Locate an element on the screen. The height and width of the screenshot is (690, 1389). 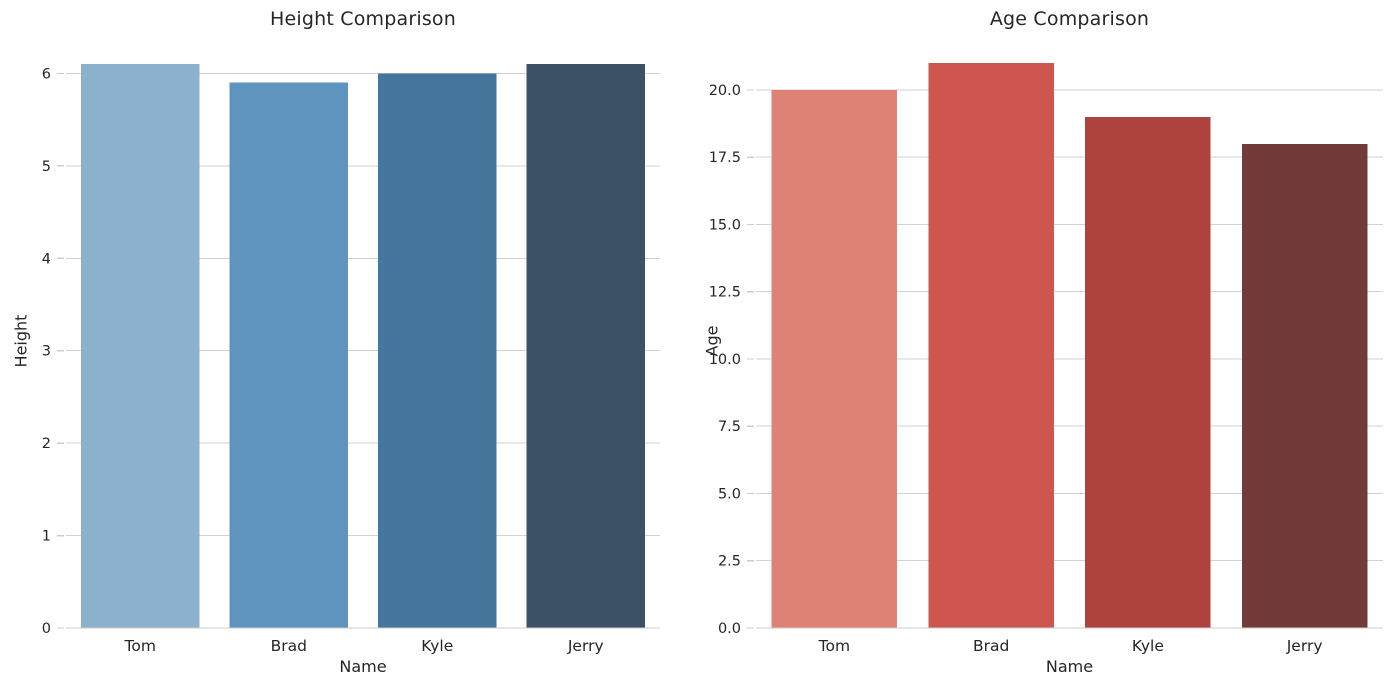
height-x-tick-label: Tom is located at coordinates (140, 646).